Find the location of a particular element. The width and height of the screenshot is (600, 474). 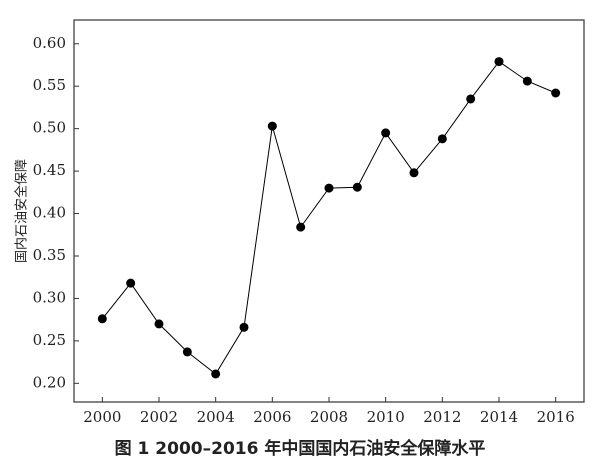

y-tick-label: 0.30 is located at coordinates (49, 297).